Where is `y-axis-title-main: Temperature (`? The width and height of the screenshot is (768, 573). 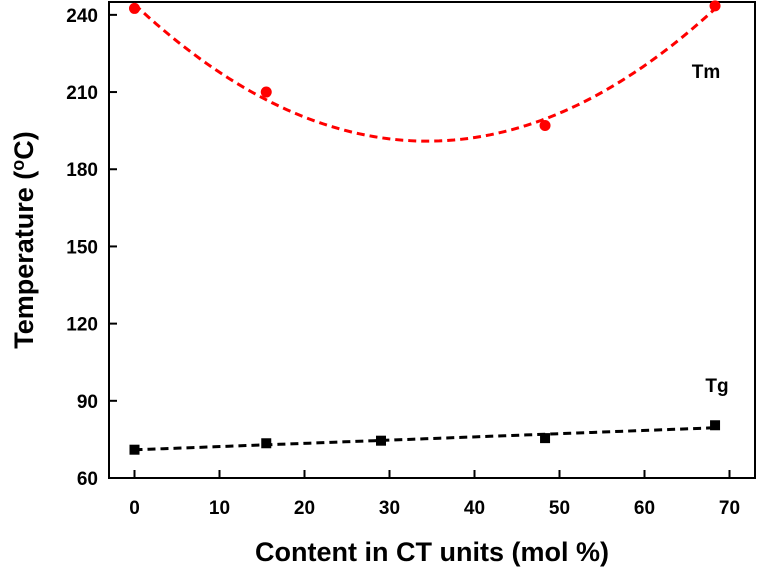
y-axis-title-main: Temperature ( is located at coordinates (24, 260).